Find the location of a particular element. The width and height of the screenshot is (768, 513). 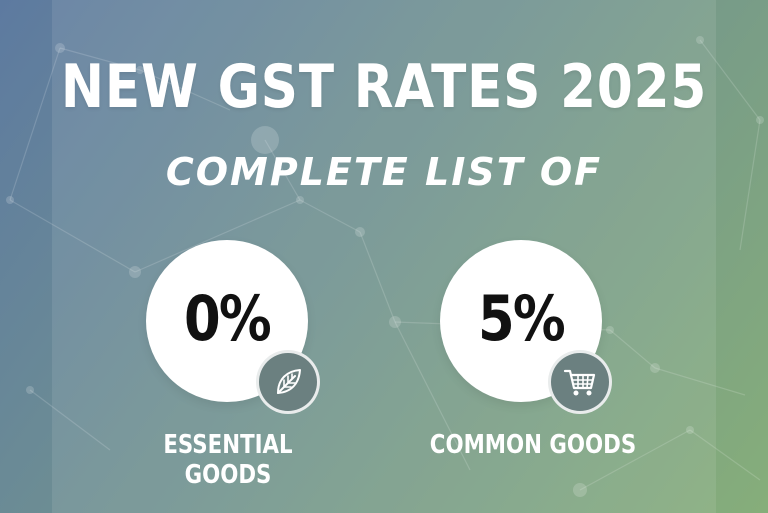

category-label-essential: ESSENTIAL GOODS is located at coordinates (228, 460).